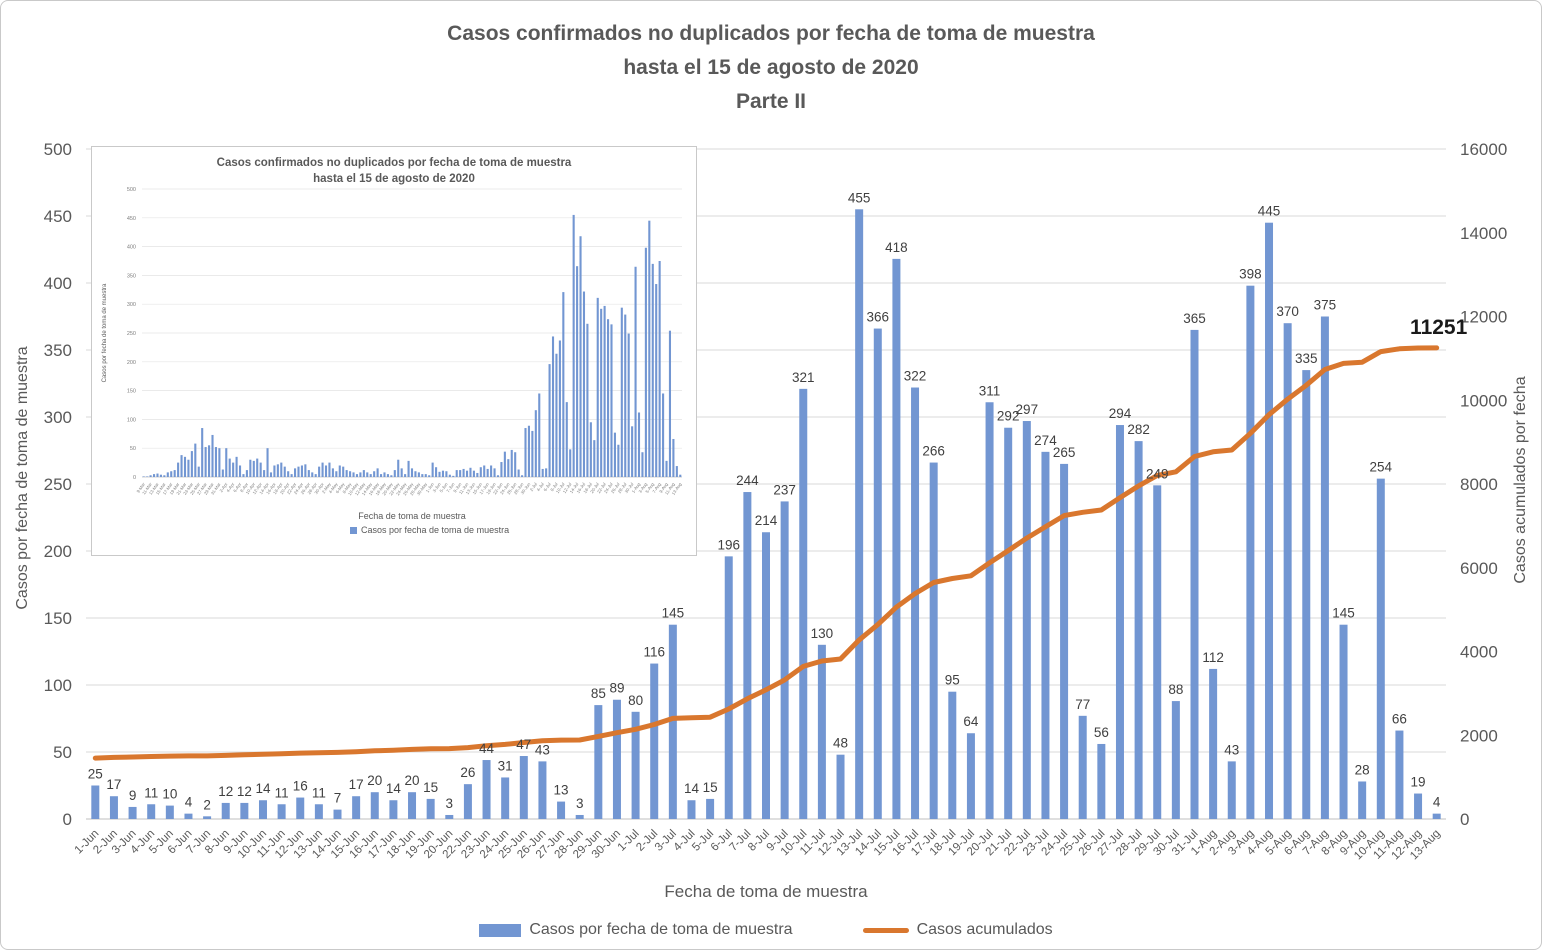  I want to click on bar-value-label: 89, so click(616, 688).